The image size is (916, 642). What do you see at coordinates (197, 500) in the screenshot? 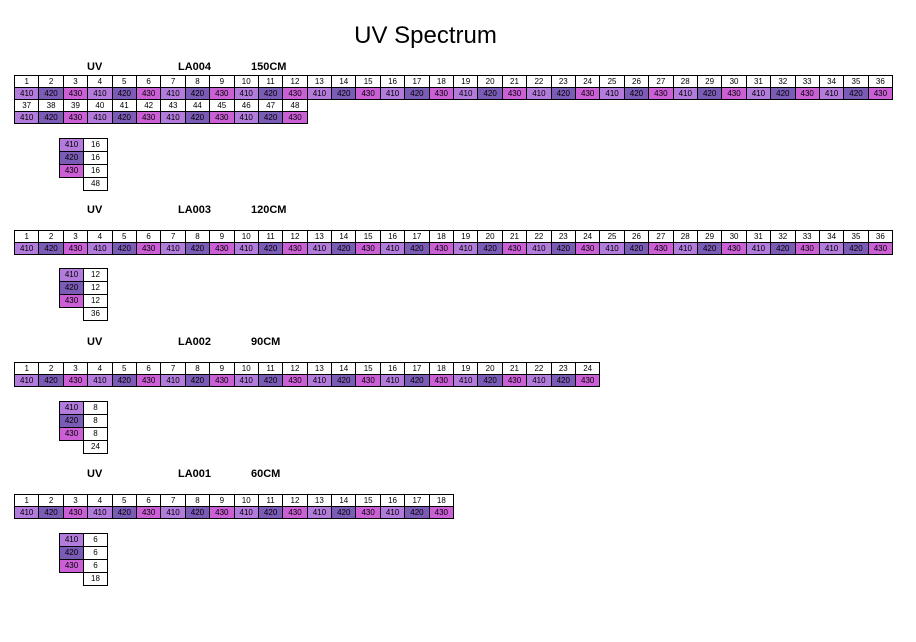
I see `position-number-cell: 8` at bounding box center [197, 500].